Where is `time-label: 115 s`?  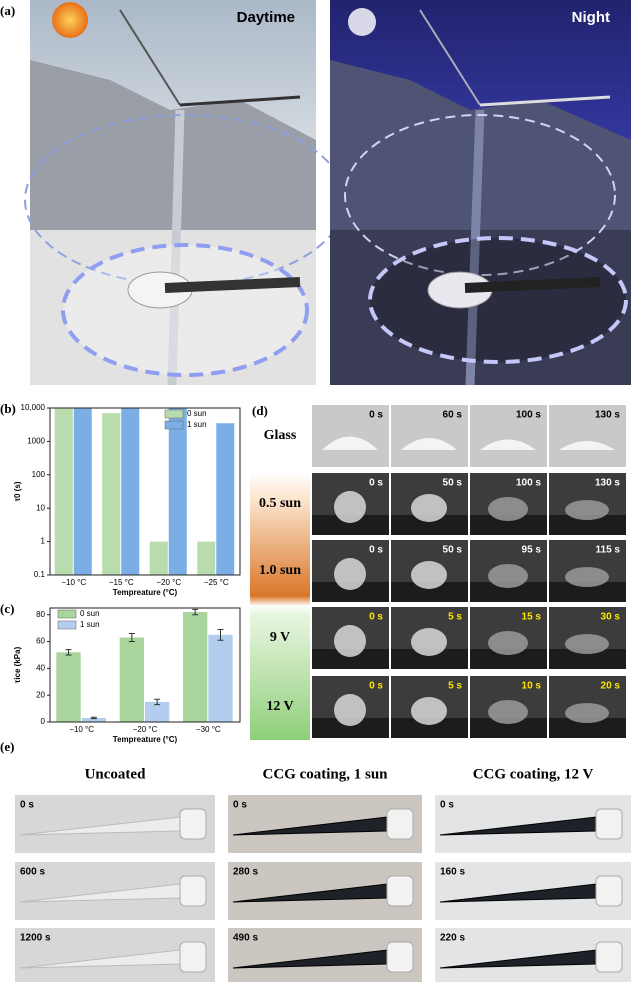
time-label: 115 s is located at coordinates (608, 550).